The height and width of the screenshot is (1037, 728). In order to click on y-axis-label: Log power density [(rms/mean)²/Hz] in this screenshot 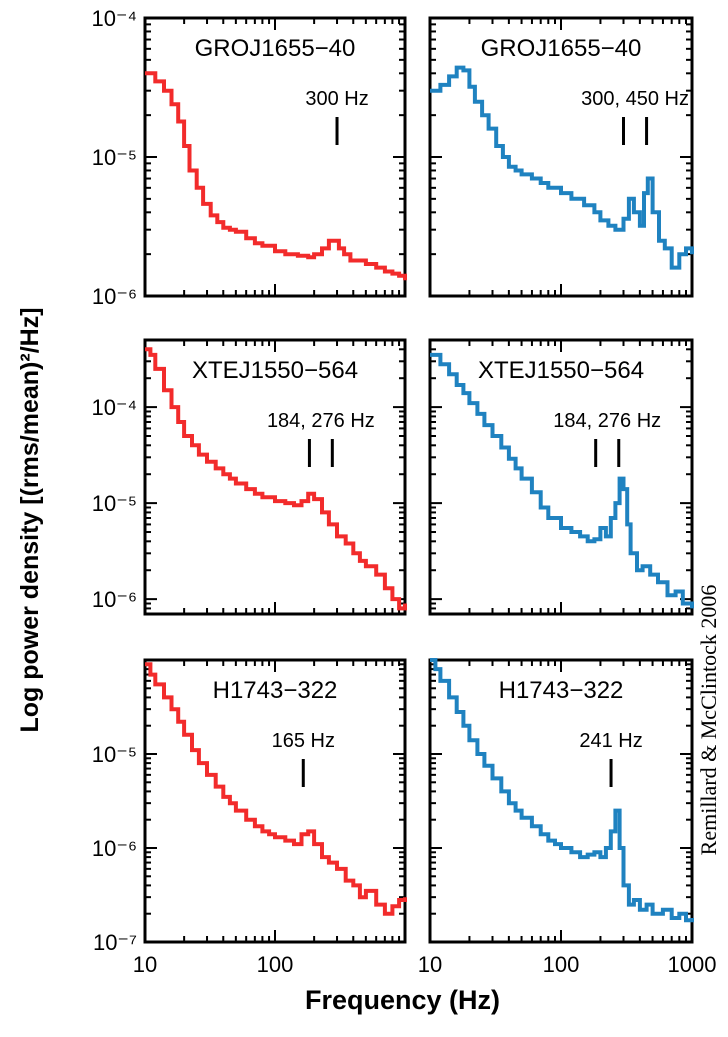, I will do `click(30, 519)`.